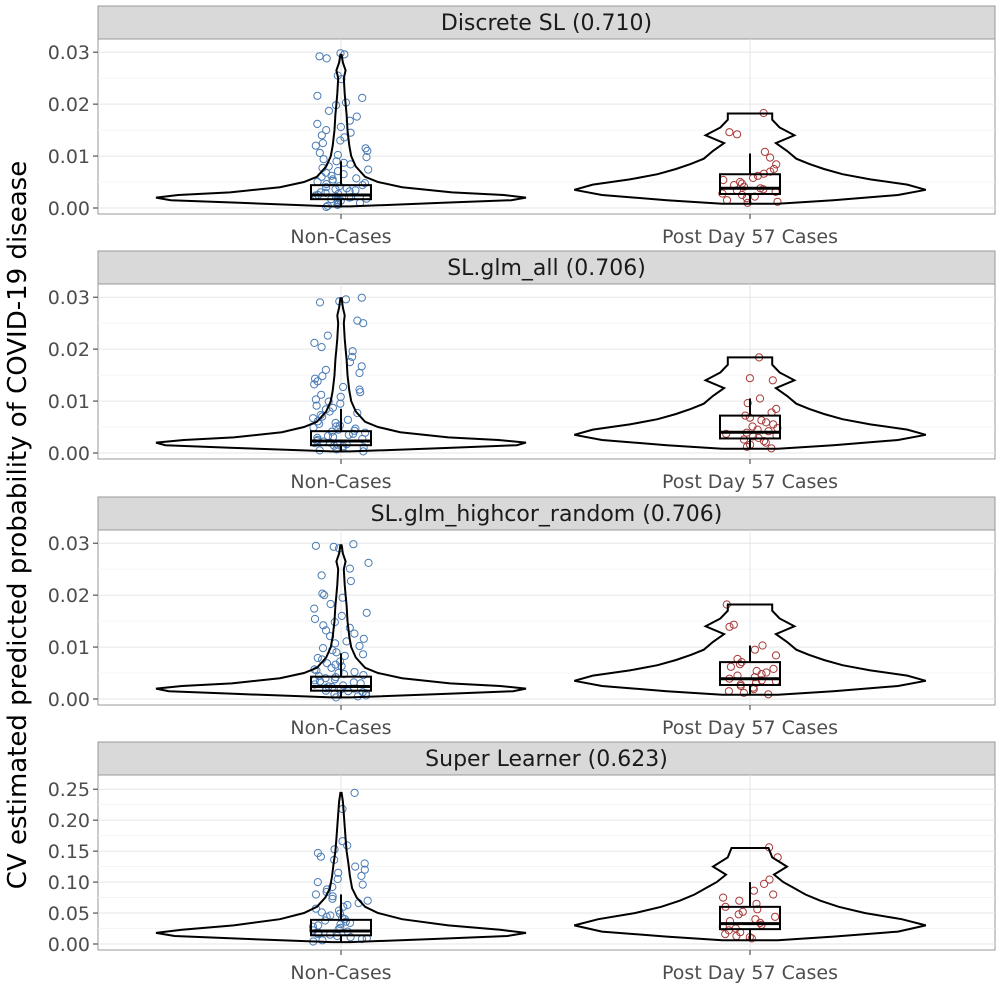  I want to click on y-tick-label: 0.03, so click(69, 53).